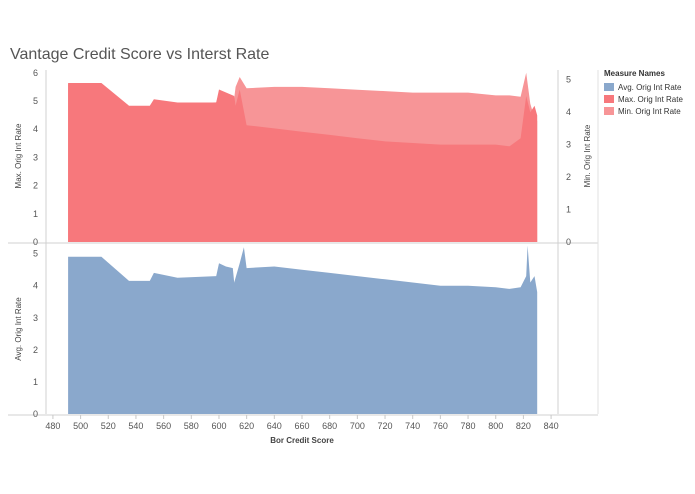  Describe the element at coordinates (568, 210) in the screenshot. I see `y-tick-label-right-p1: 1` at that location.